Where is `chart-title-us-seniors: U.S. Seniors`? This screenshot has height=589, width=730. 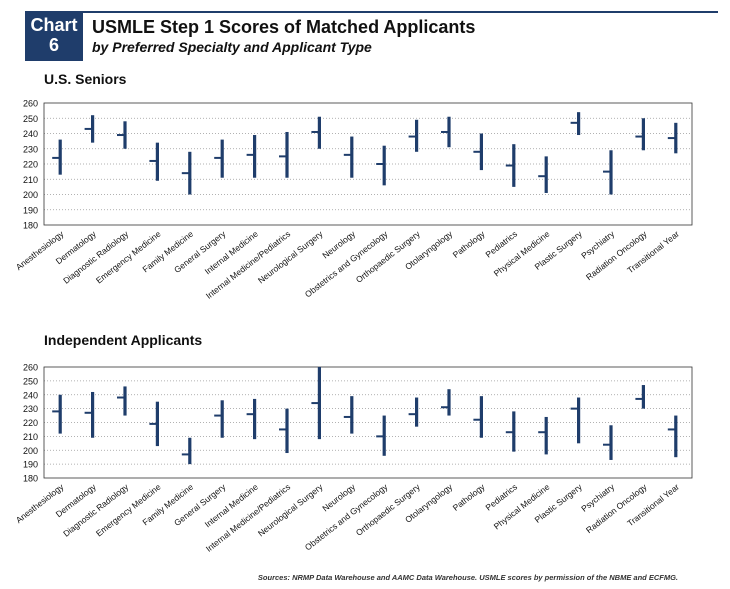
chart-title-us-seniors: U.S. Seniors is located at coordinates (85, 79).